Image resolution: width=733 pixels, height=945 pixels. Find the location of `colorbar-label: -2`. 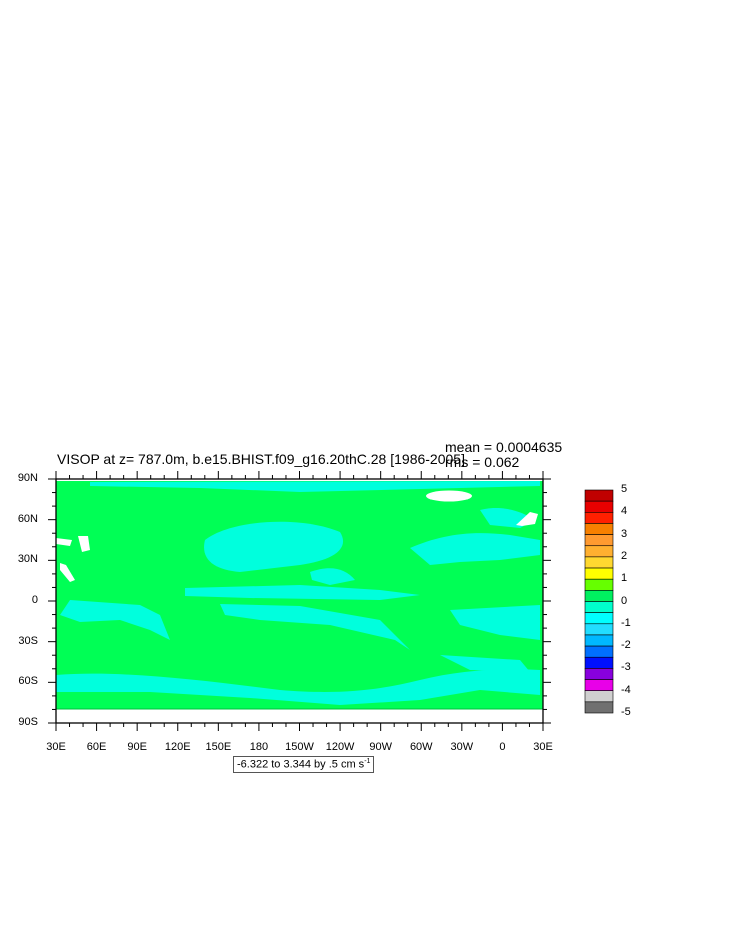

colorbar-label: -2 is located at coordinates (626, 645).